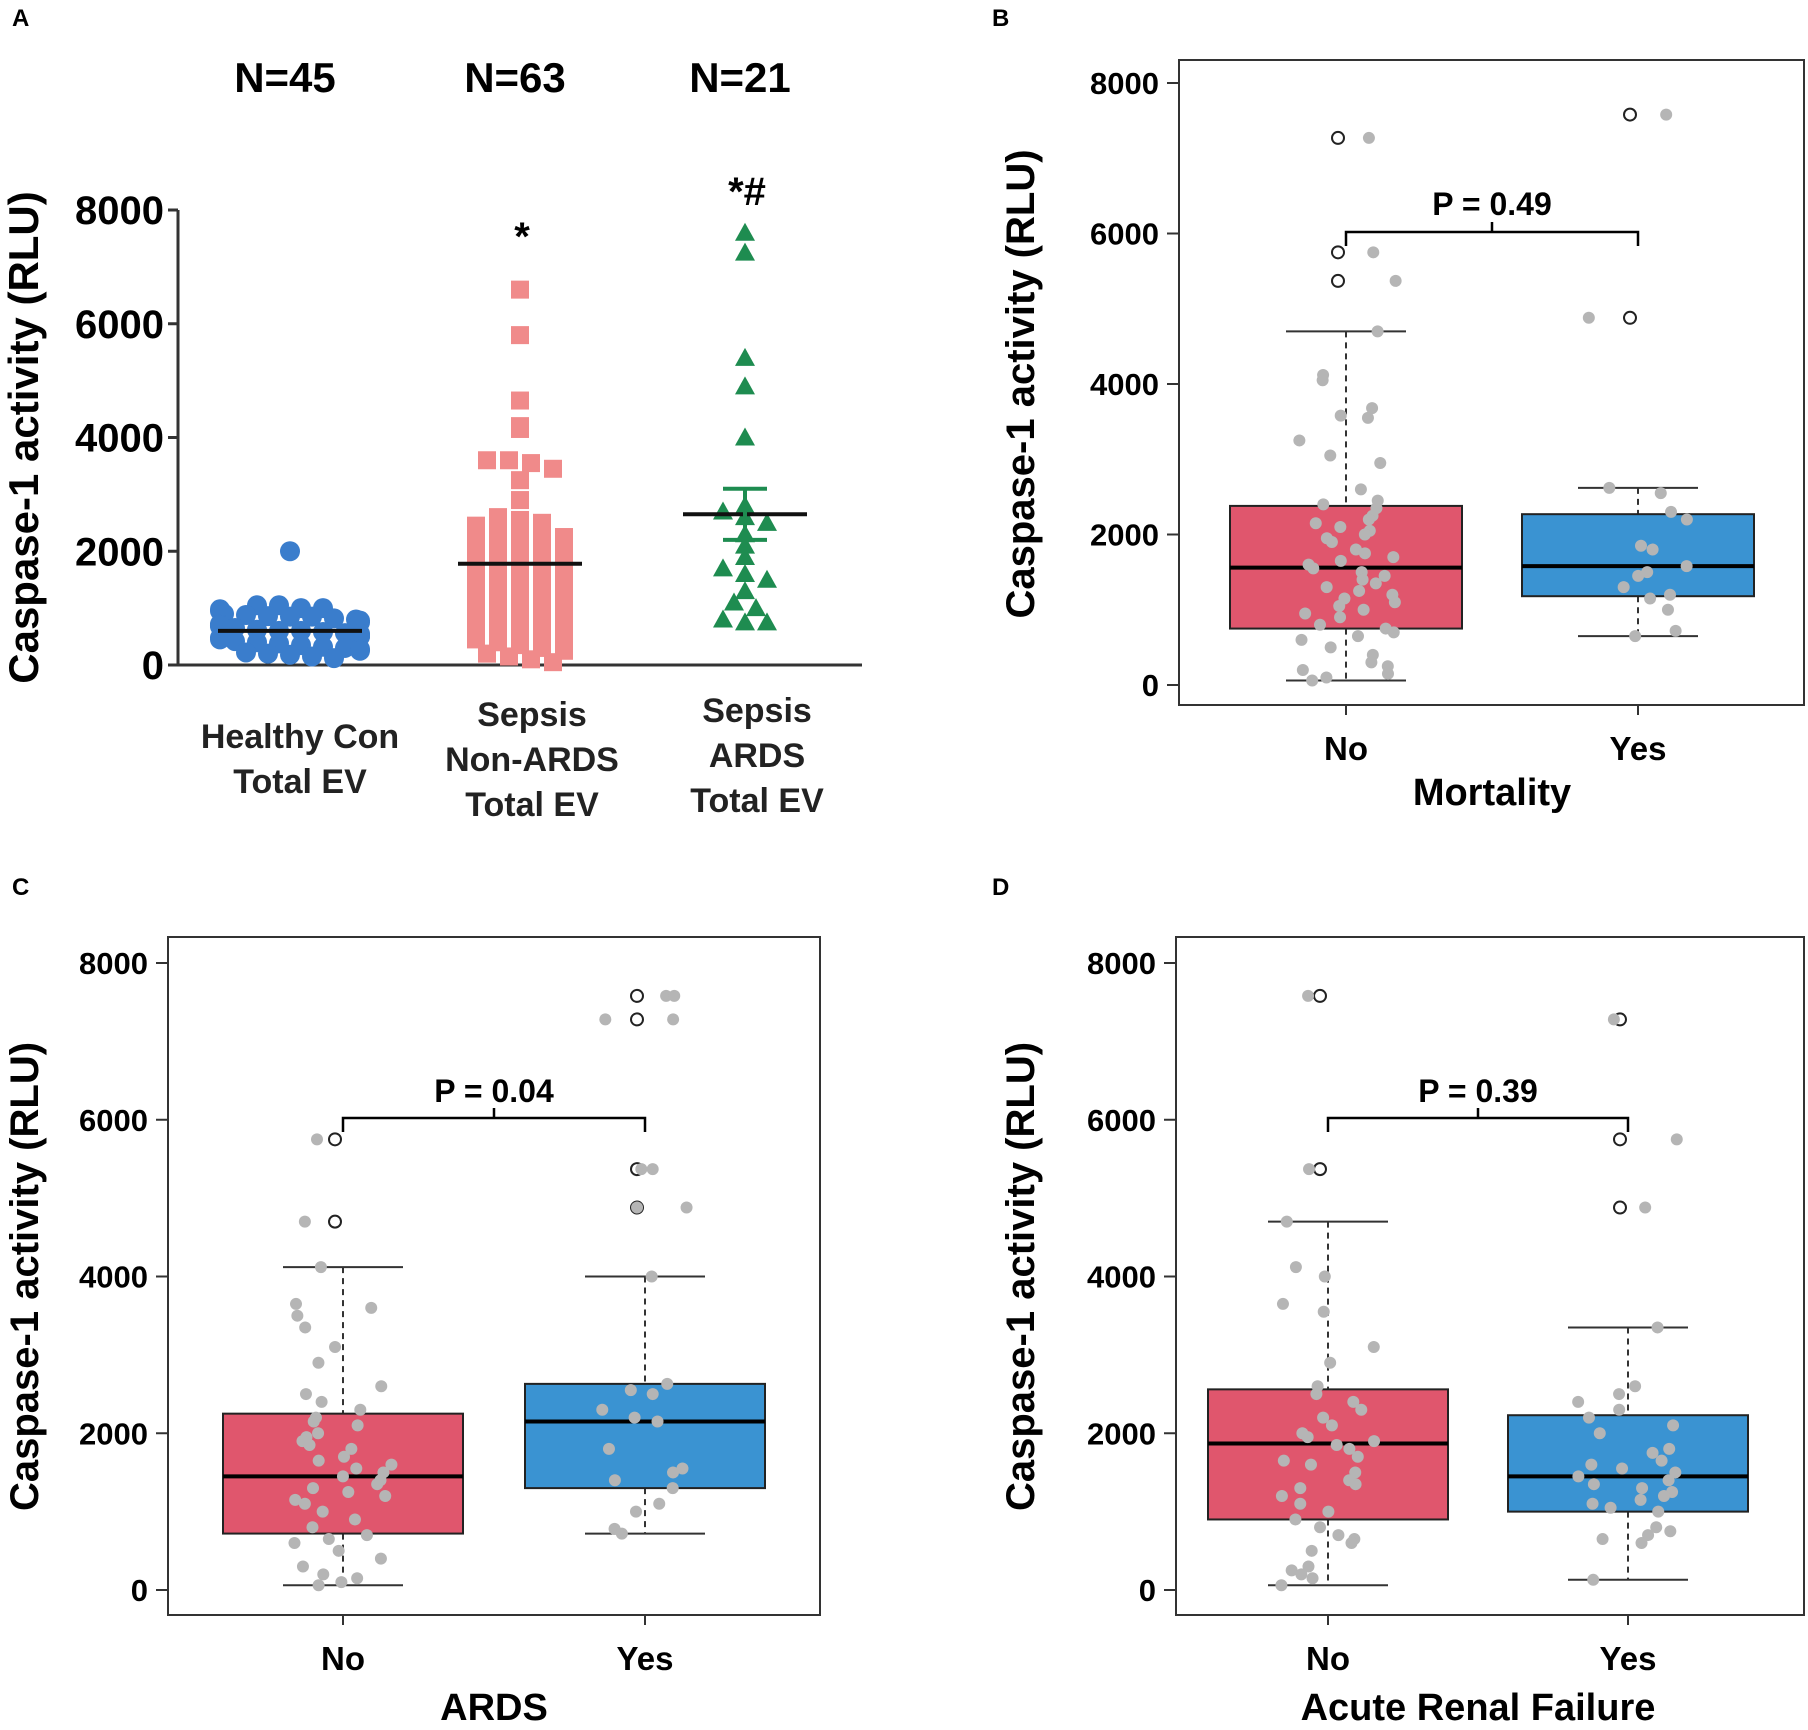 The width and height of the screenshot is (1808, 1730). Describe the element at coordinates (1492, 793) in the screenshot. I see `x-axis-label: Mortality` at that location.